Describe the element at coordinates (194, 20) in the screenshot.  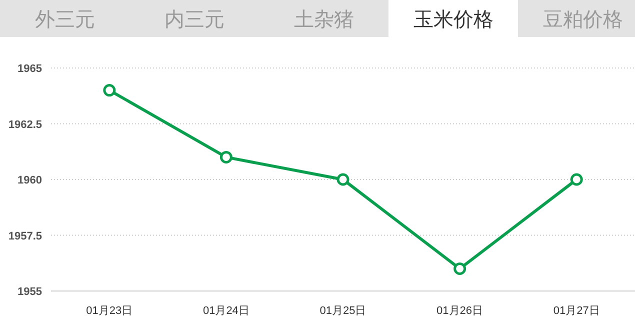
I see `text: 内三元` at that location.